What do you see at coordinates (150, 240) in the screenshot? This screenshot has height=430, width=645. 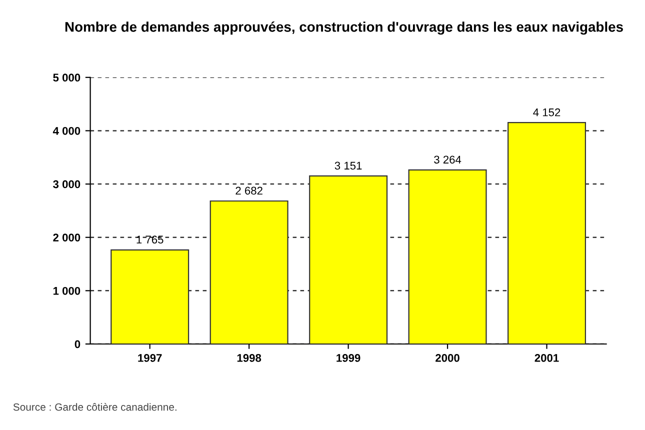 I see `data-label: 1 765` at bounding box center [150, 240].